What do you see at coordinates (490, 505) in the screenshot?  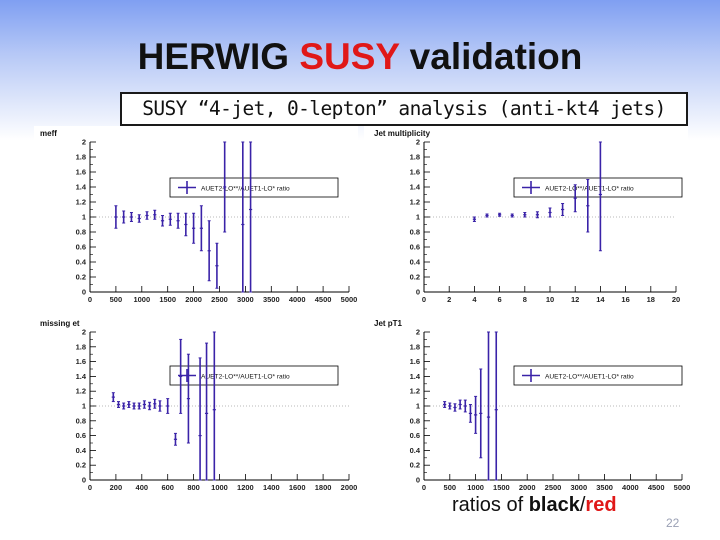 I see `footer-part1: ratios of` at bounding box center [490, 505].